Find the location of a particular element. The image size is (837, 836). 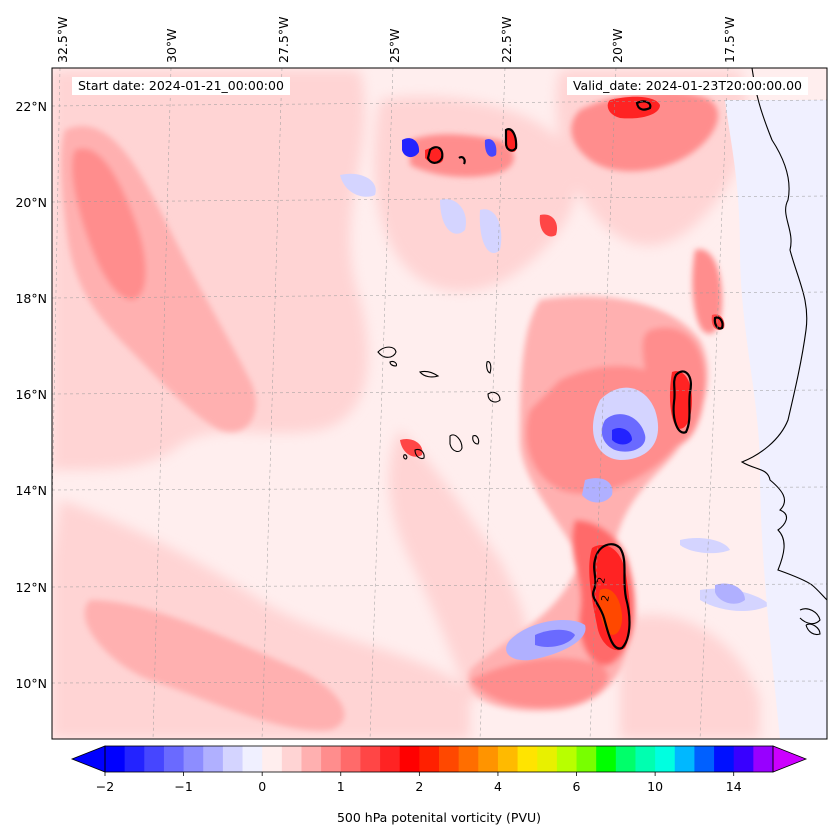

lat-tick-label: 14°N is located at coordinates (31, 490).